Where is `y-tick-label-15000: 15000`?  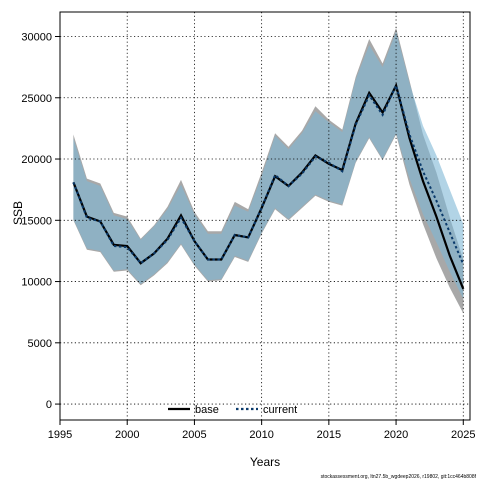 y-tick-label-15000: 15000 is located at coordinates (36, 221).